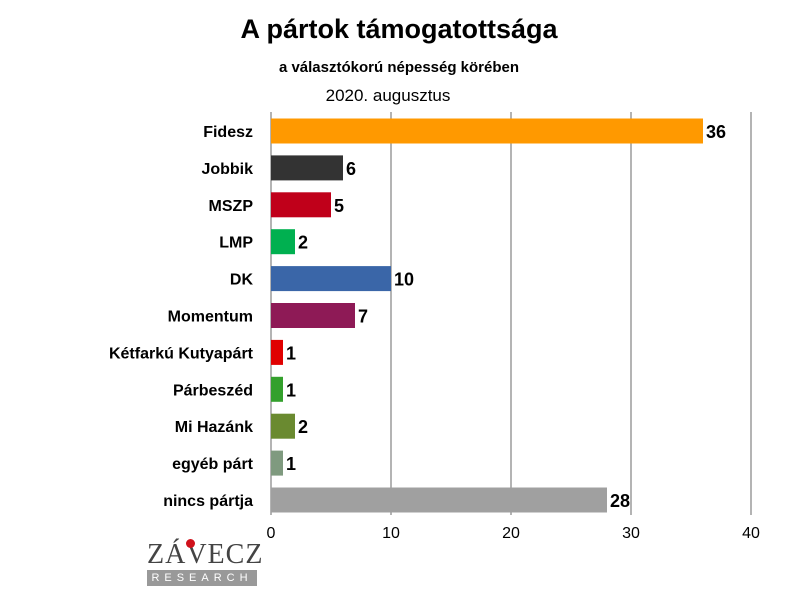  I want to click on category-label: Jobbik, so click(227, 169).